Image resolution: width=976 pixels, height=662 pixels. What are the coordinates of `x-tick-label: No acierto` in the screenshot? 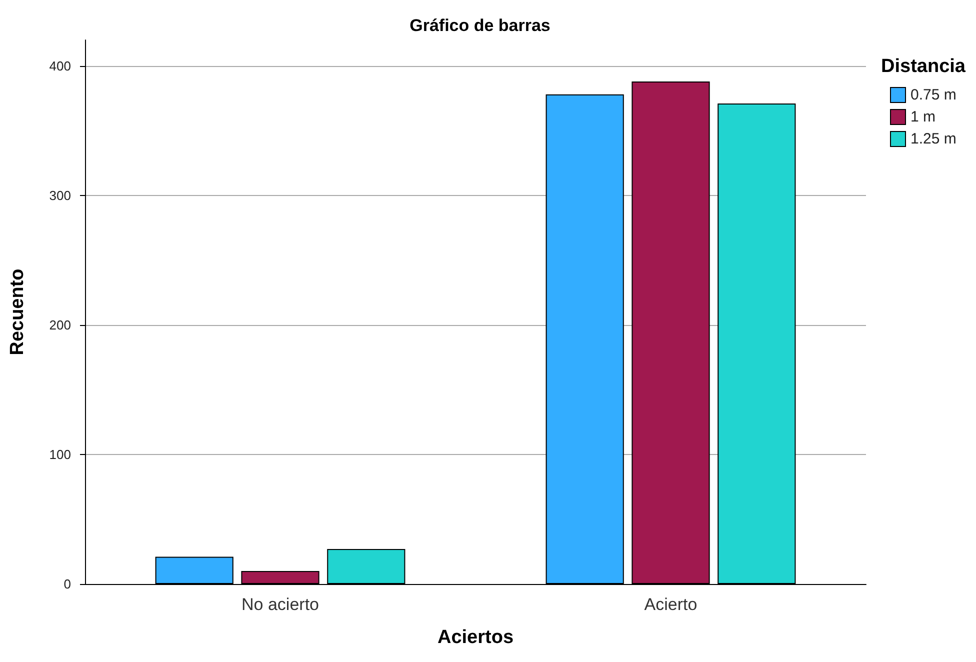 It's located at (280, 604).